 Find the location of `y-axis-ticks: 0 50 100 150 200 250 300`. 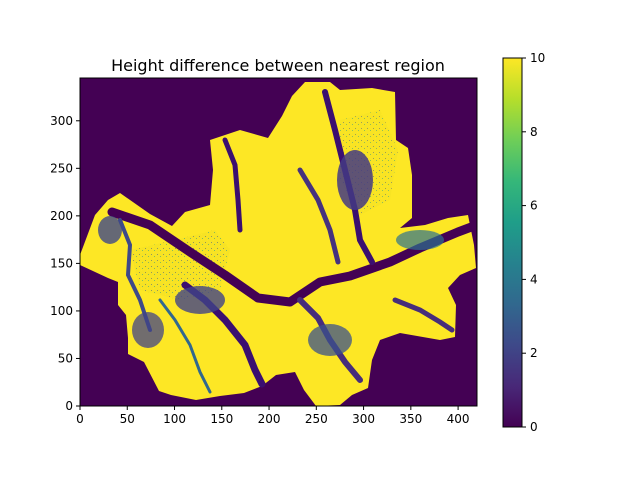

y-axis-ticks: 0 50 100 150 200 250 300 is located at coordinates (65, 263).